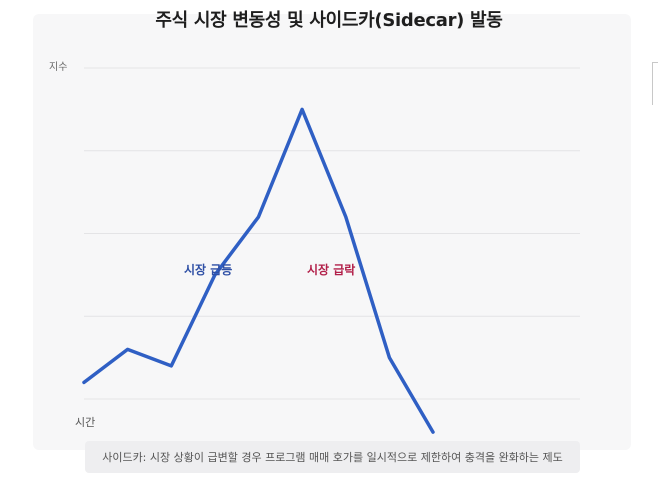 Image resolution: width=658 pixels, height=483 pixels. What do you see at coordinates (655, 83) in the screenshot?
I see `edge-glyph` at bounding box center [655, 83].